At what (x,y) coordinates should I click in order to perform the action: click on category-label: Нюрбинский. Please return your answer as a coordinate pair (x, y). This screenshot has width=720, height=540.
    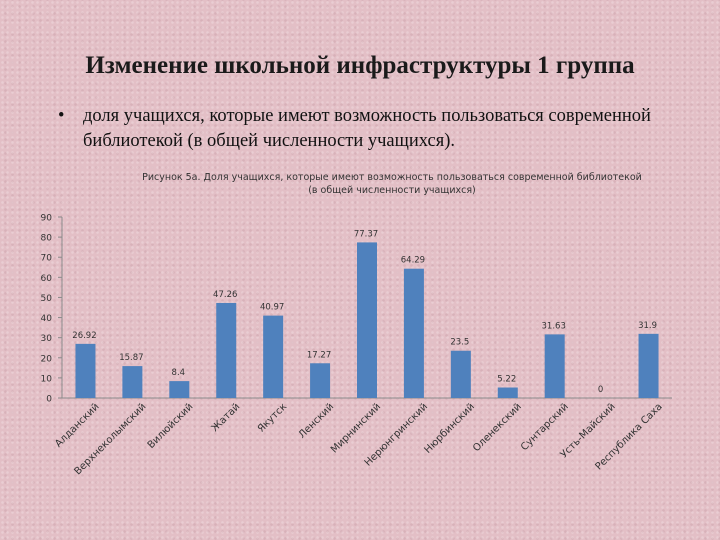
    Looking at the image, I should click on (449, 428).